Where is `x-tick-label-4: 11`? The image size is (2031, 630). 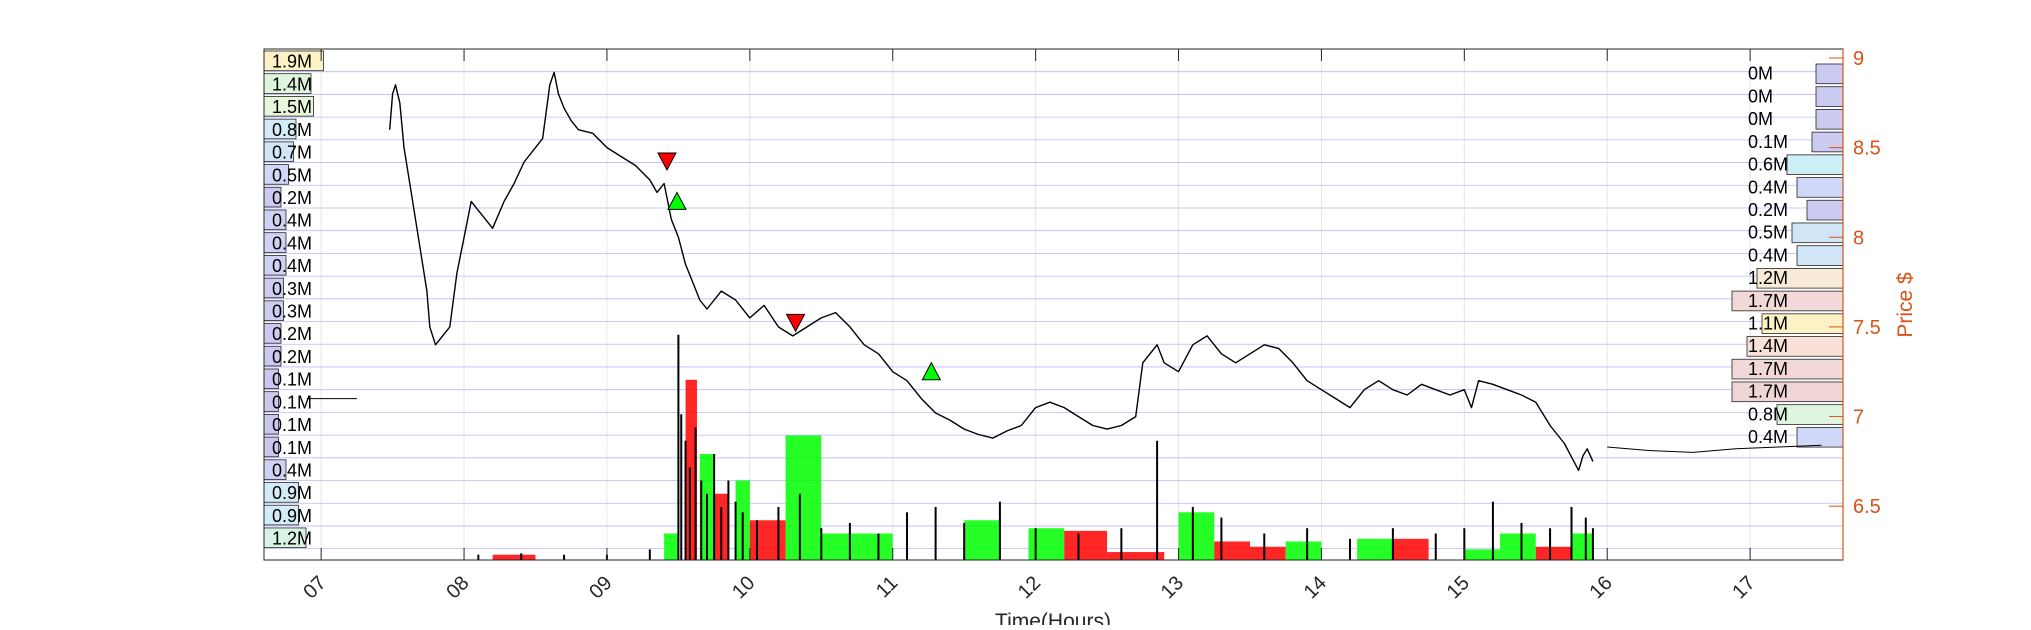 x-tick-label-4: 11 is located at coordinates (887, 587).